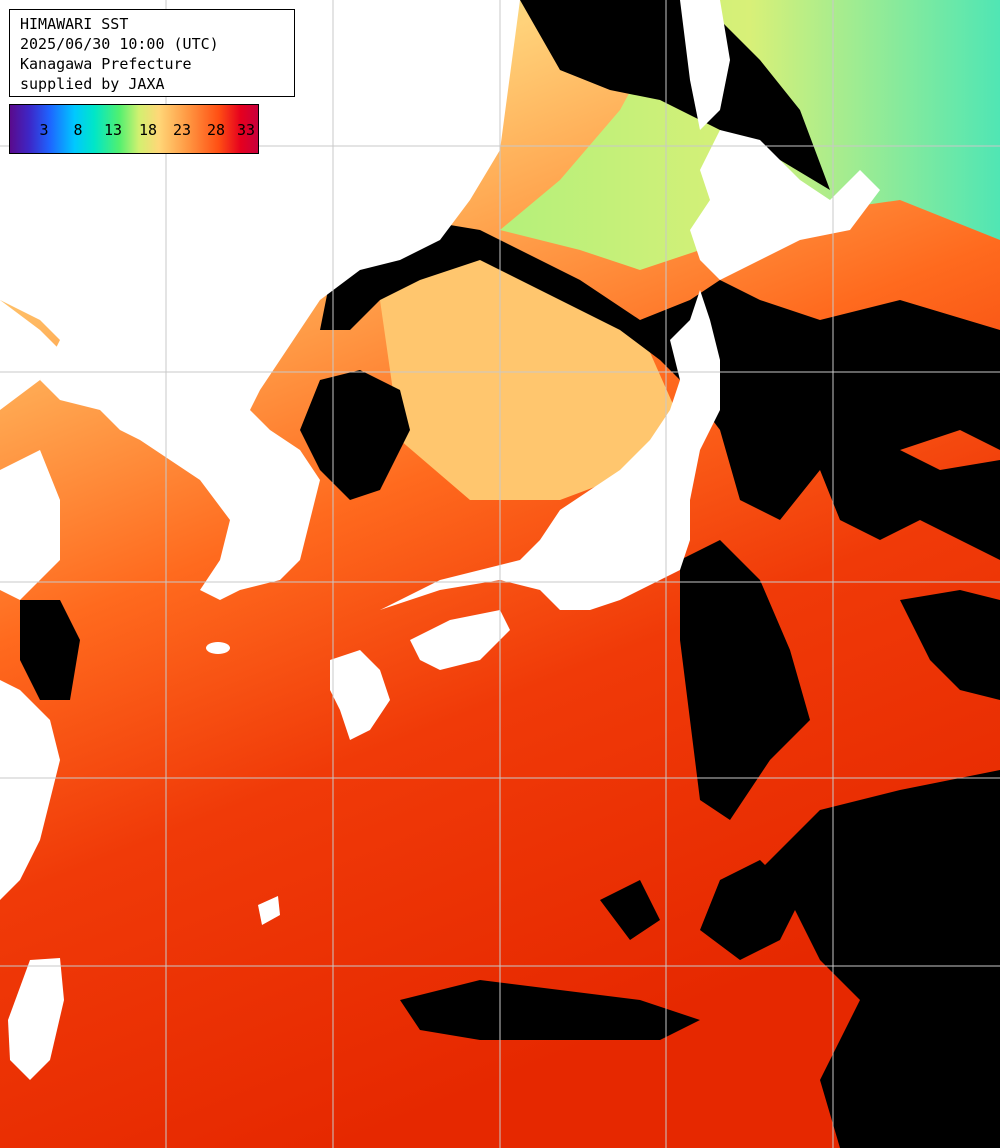  Describe the element at coordinates (113, 130) in the screenshot. I see `colorbar-tick: 13` at that location.